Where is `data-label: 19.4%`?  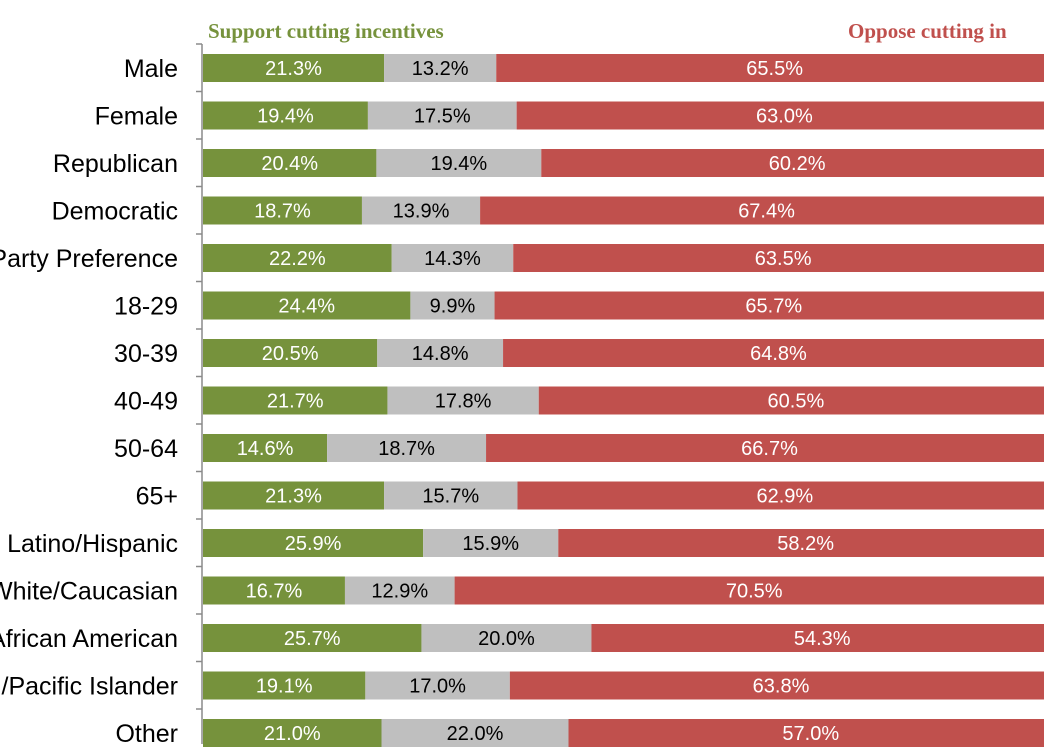 data-label: 19.4% is located at coordinates (285, 117).